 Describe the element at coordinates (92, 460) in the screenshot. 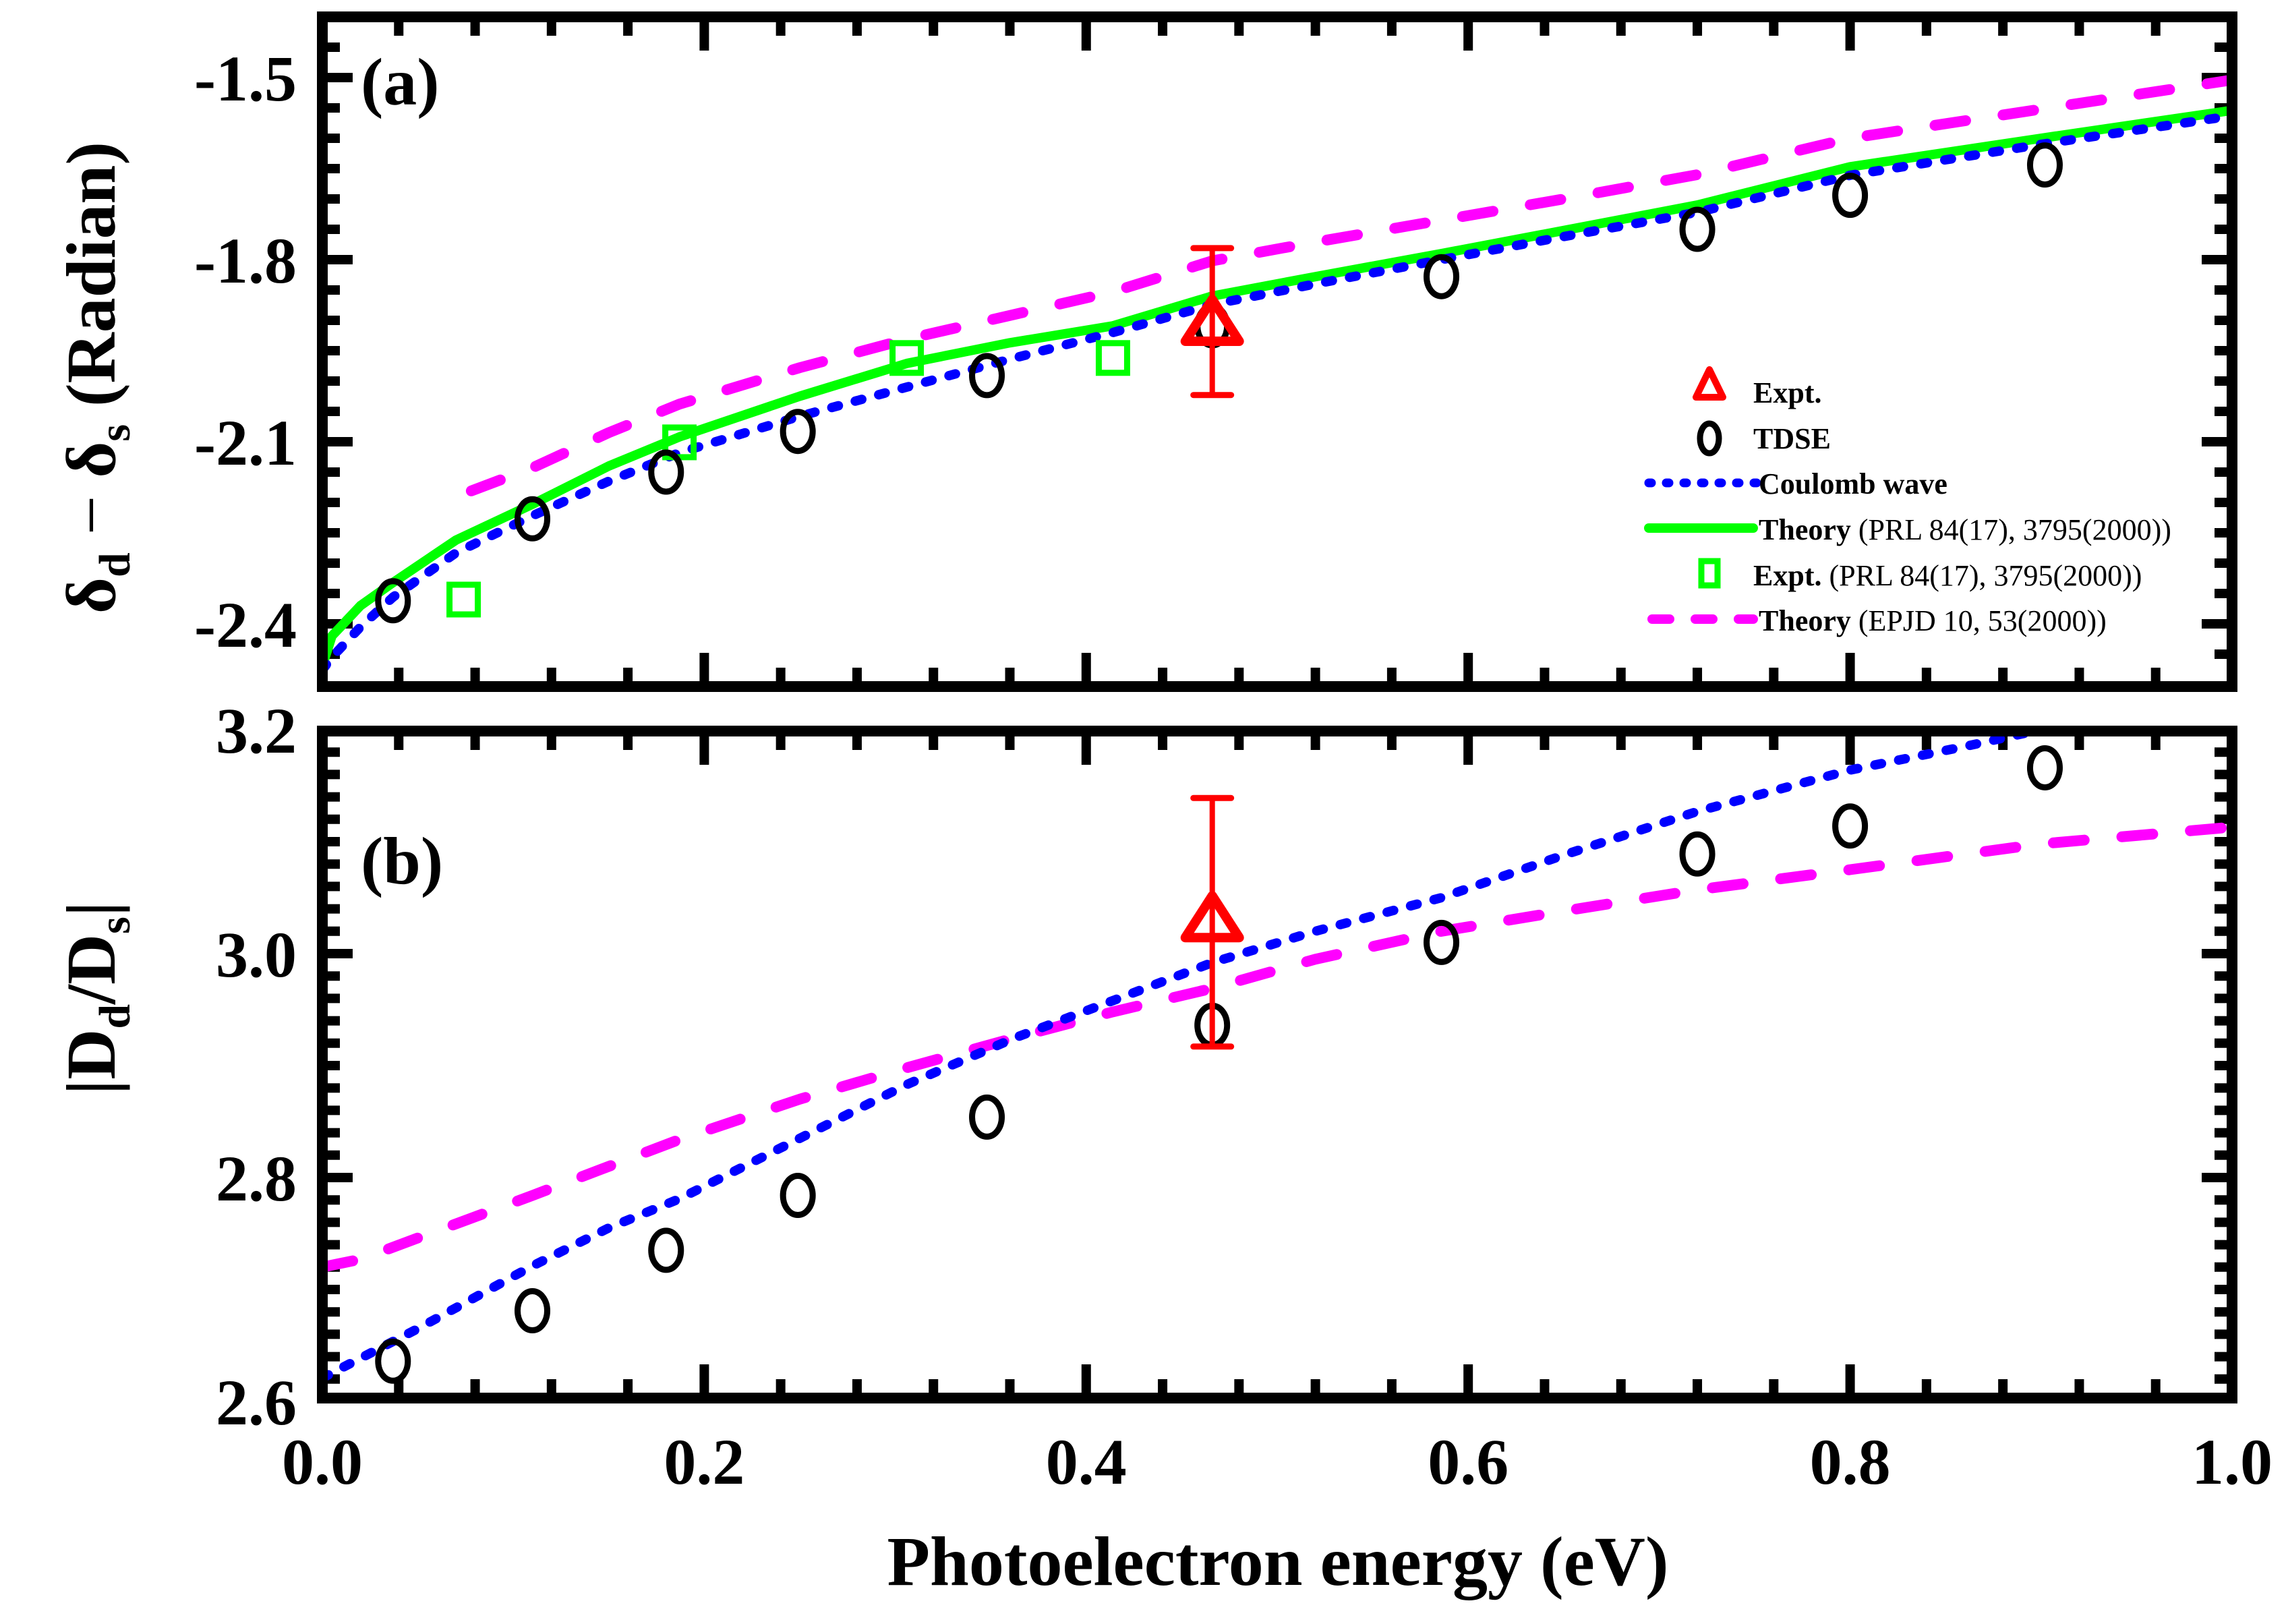

I see `ylabel-a-delta-s: δ` at that location.